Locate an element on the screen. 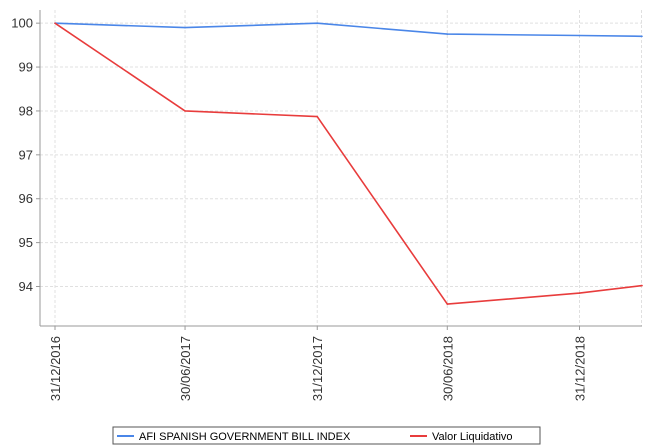  y-tick-label: 100 is located at coordinates (22, 23).